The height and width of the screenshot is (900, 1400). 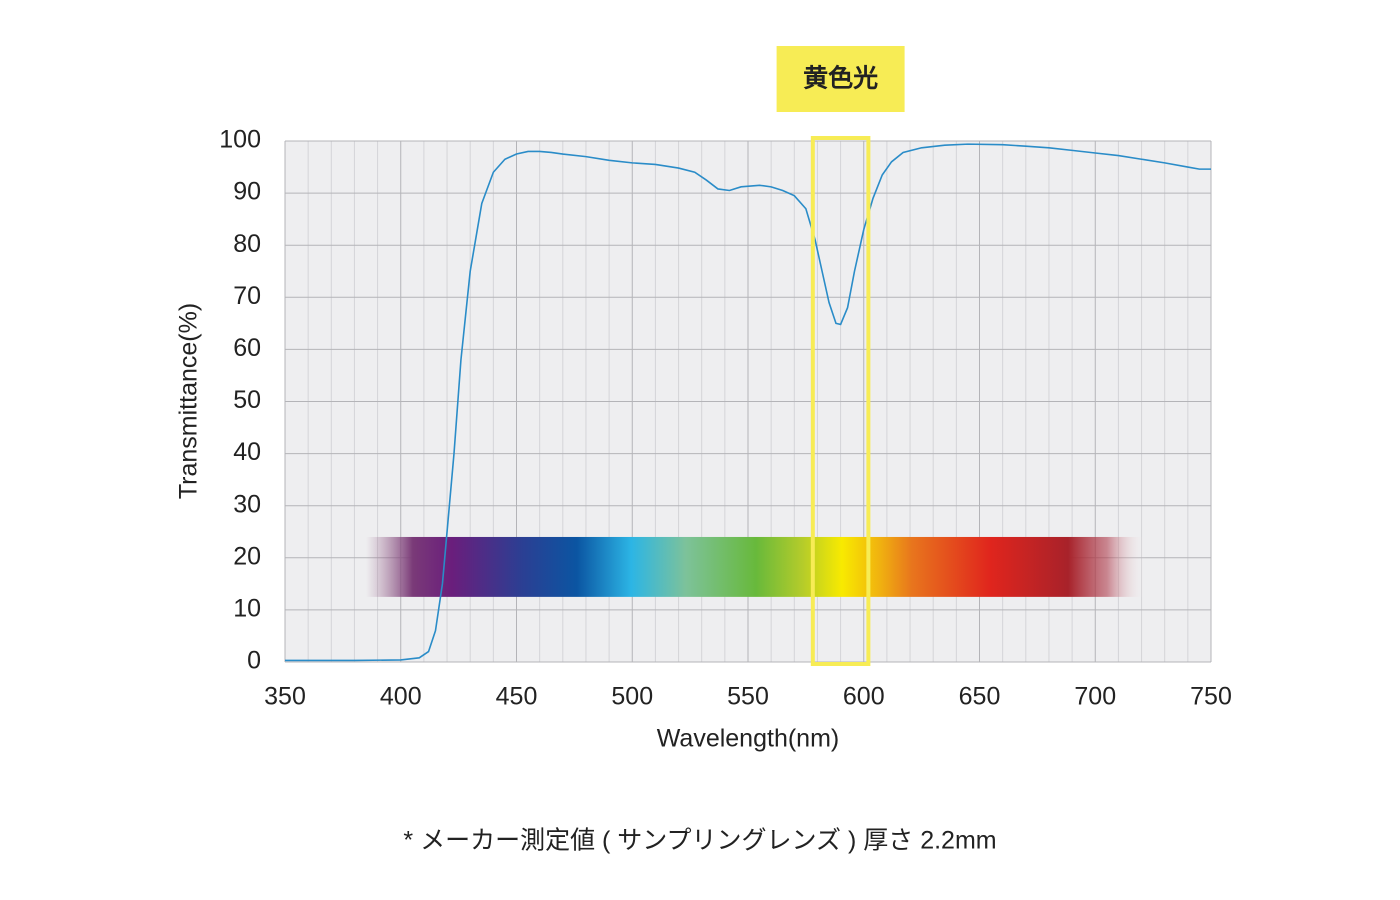 What do you see at coordinates (864, 697) in the screenshot?
I see `x-tick-label: 600` at bounding box center [864, 697].